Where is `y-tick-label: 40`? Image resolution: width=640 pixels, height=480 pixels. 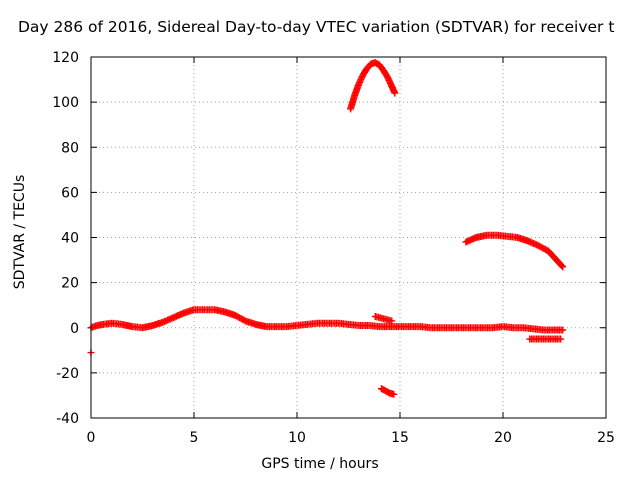 y-tick-label: 40 is located at coordinates (70, 239).